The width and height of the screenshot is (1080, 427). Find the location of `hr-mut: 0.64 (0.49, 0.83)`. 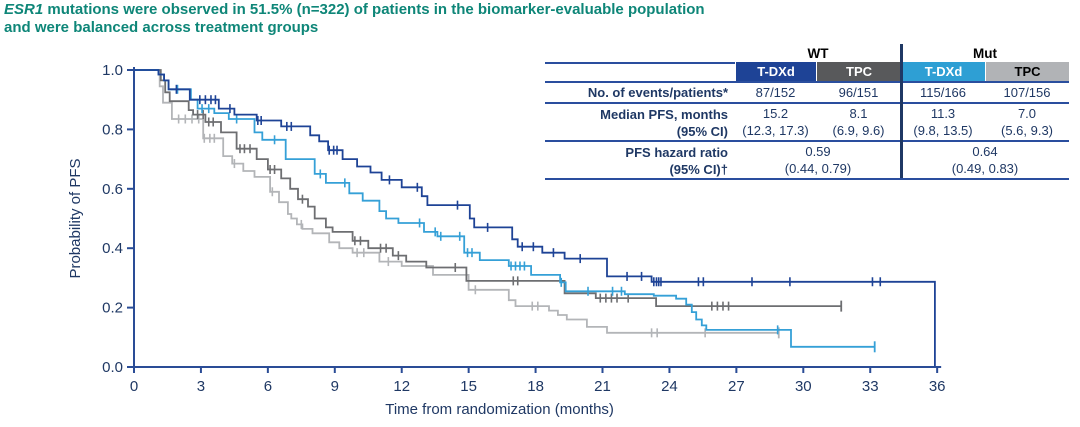

hr-mut: 0.64 (0.49, 0.83) is located at coordinates (985, 159).